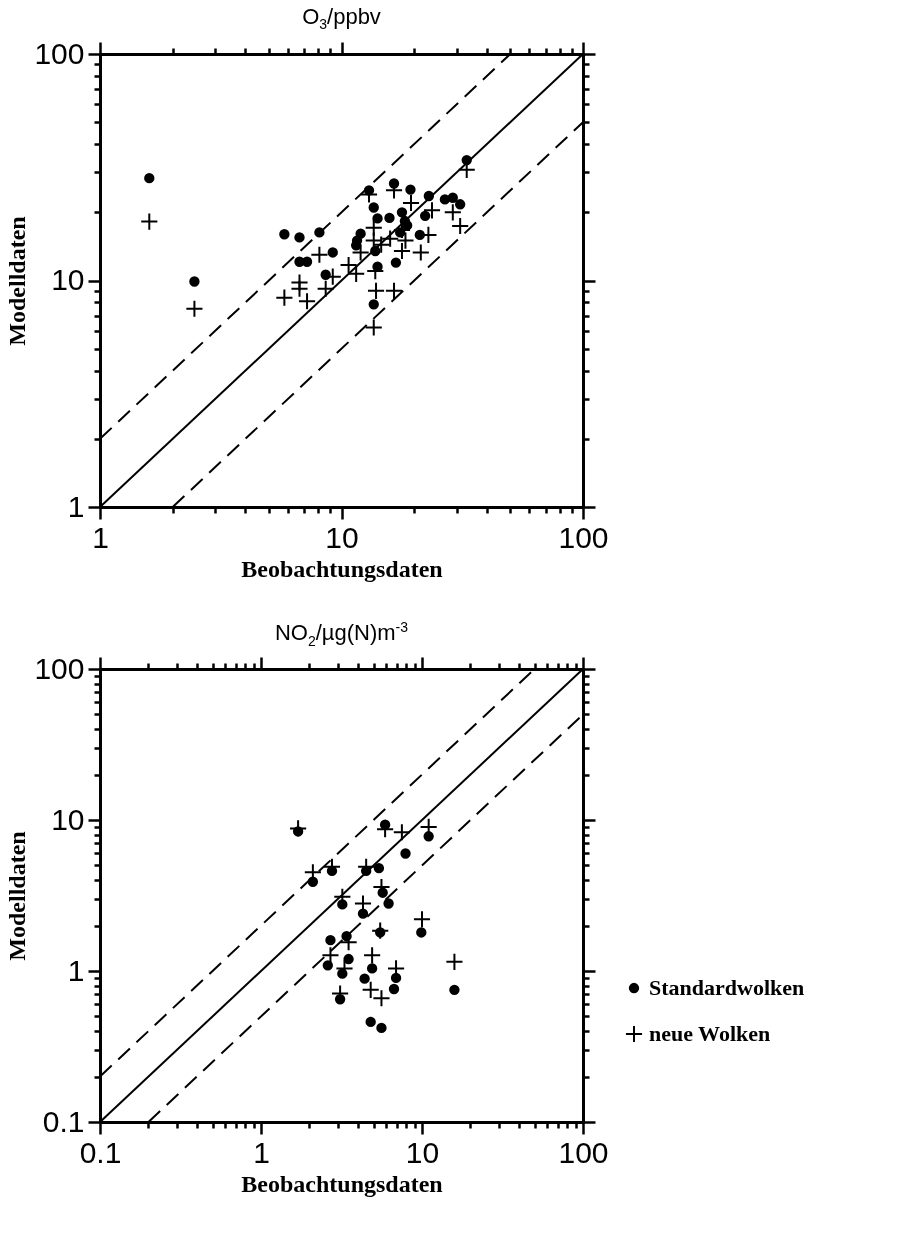  I want to click on y-tick-label: 0.1, so click(63, 1121).